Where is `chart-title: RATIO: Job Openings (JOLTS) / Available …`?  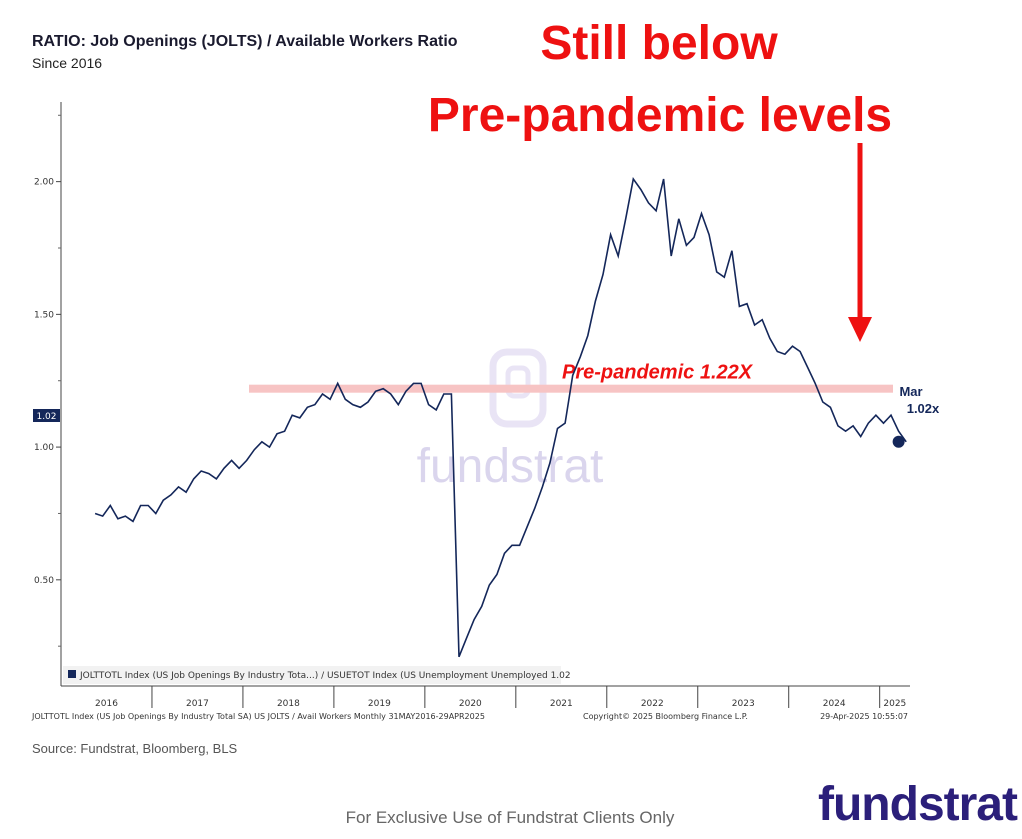
chart-title: RATIO: Job Openings (JOLTS) / Available … is located at coordinates (245, 41).